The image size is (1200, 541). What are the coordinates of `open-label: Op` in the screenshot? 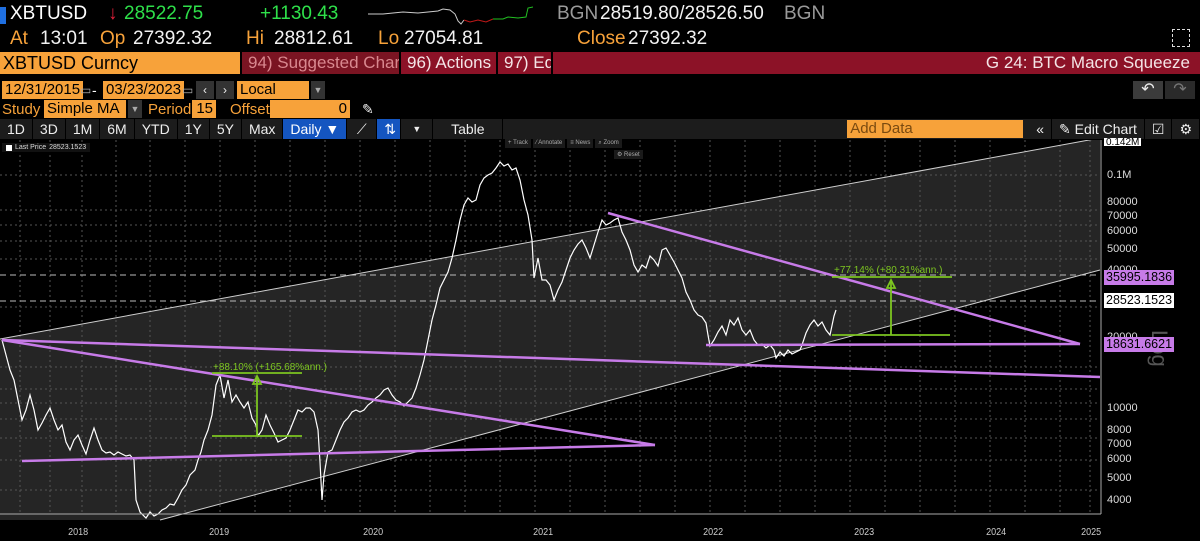 It's located at (113, 38).